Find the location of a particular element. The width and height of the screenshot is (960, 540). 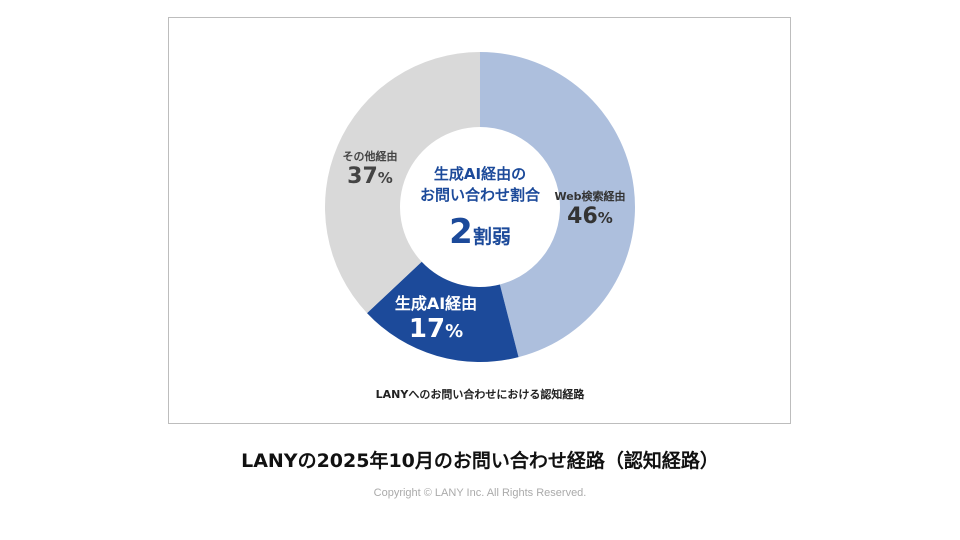

slice-label-web: Web検索経由 46% is located at coordinates (589, 208).